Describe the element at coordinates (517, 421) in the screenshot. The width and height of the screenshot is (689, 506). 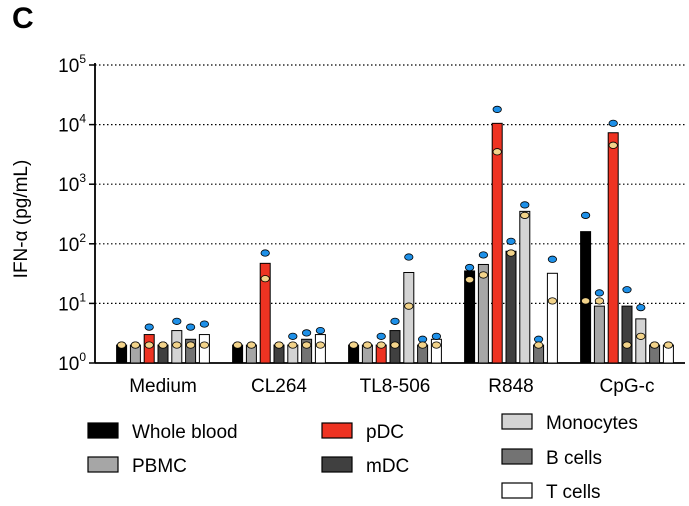
I see `legend-swatch-monocytes` at that location.